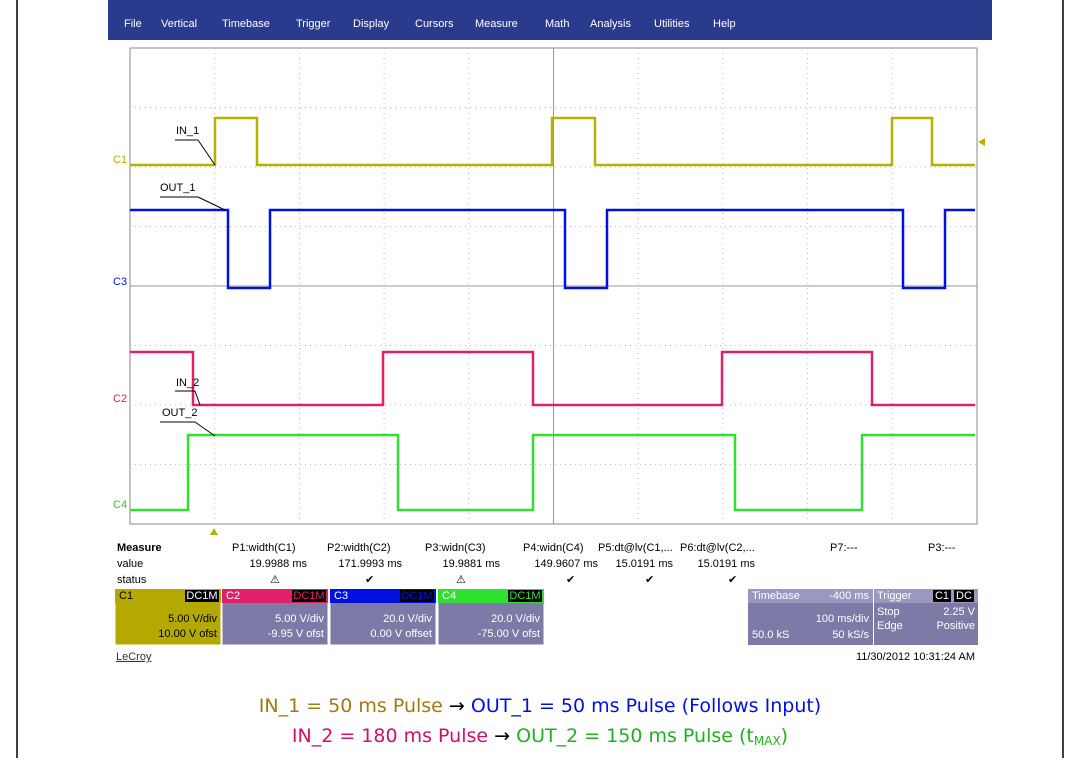 Image resolution: width=1081 pixels, height=763 pixels. What do you see at coordinates (552, 141) in the screenshot?
I see `waveform-in1` at bounding box center [552, 141].